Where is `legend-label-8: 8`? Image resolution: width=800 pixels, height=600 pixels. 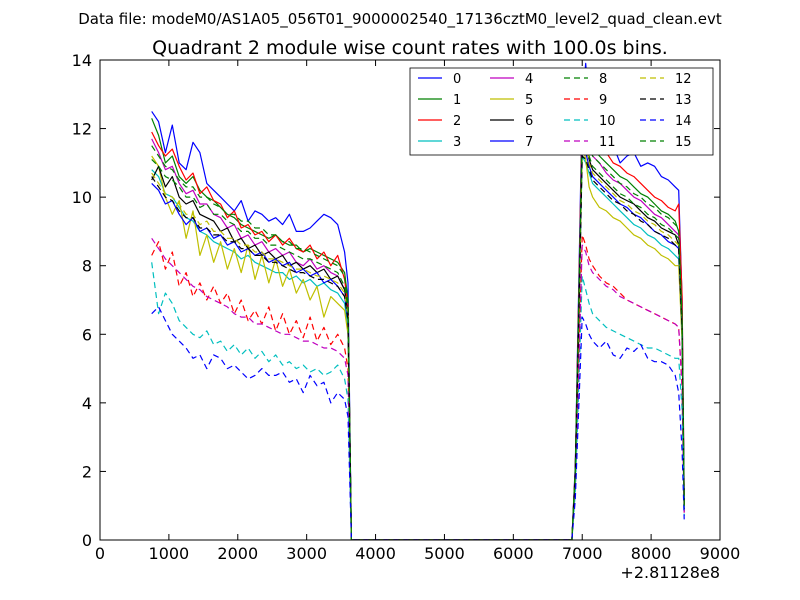
legend-label-8: 8 is located at coordinates (603, 79).